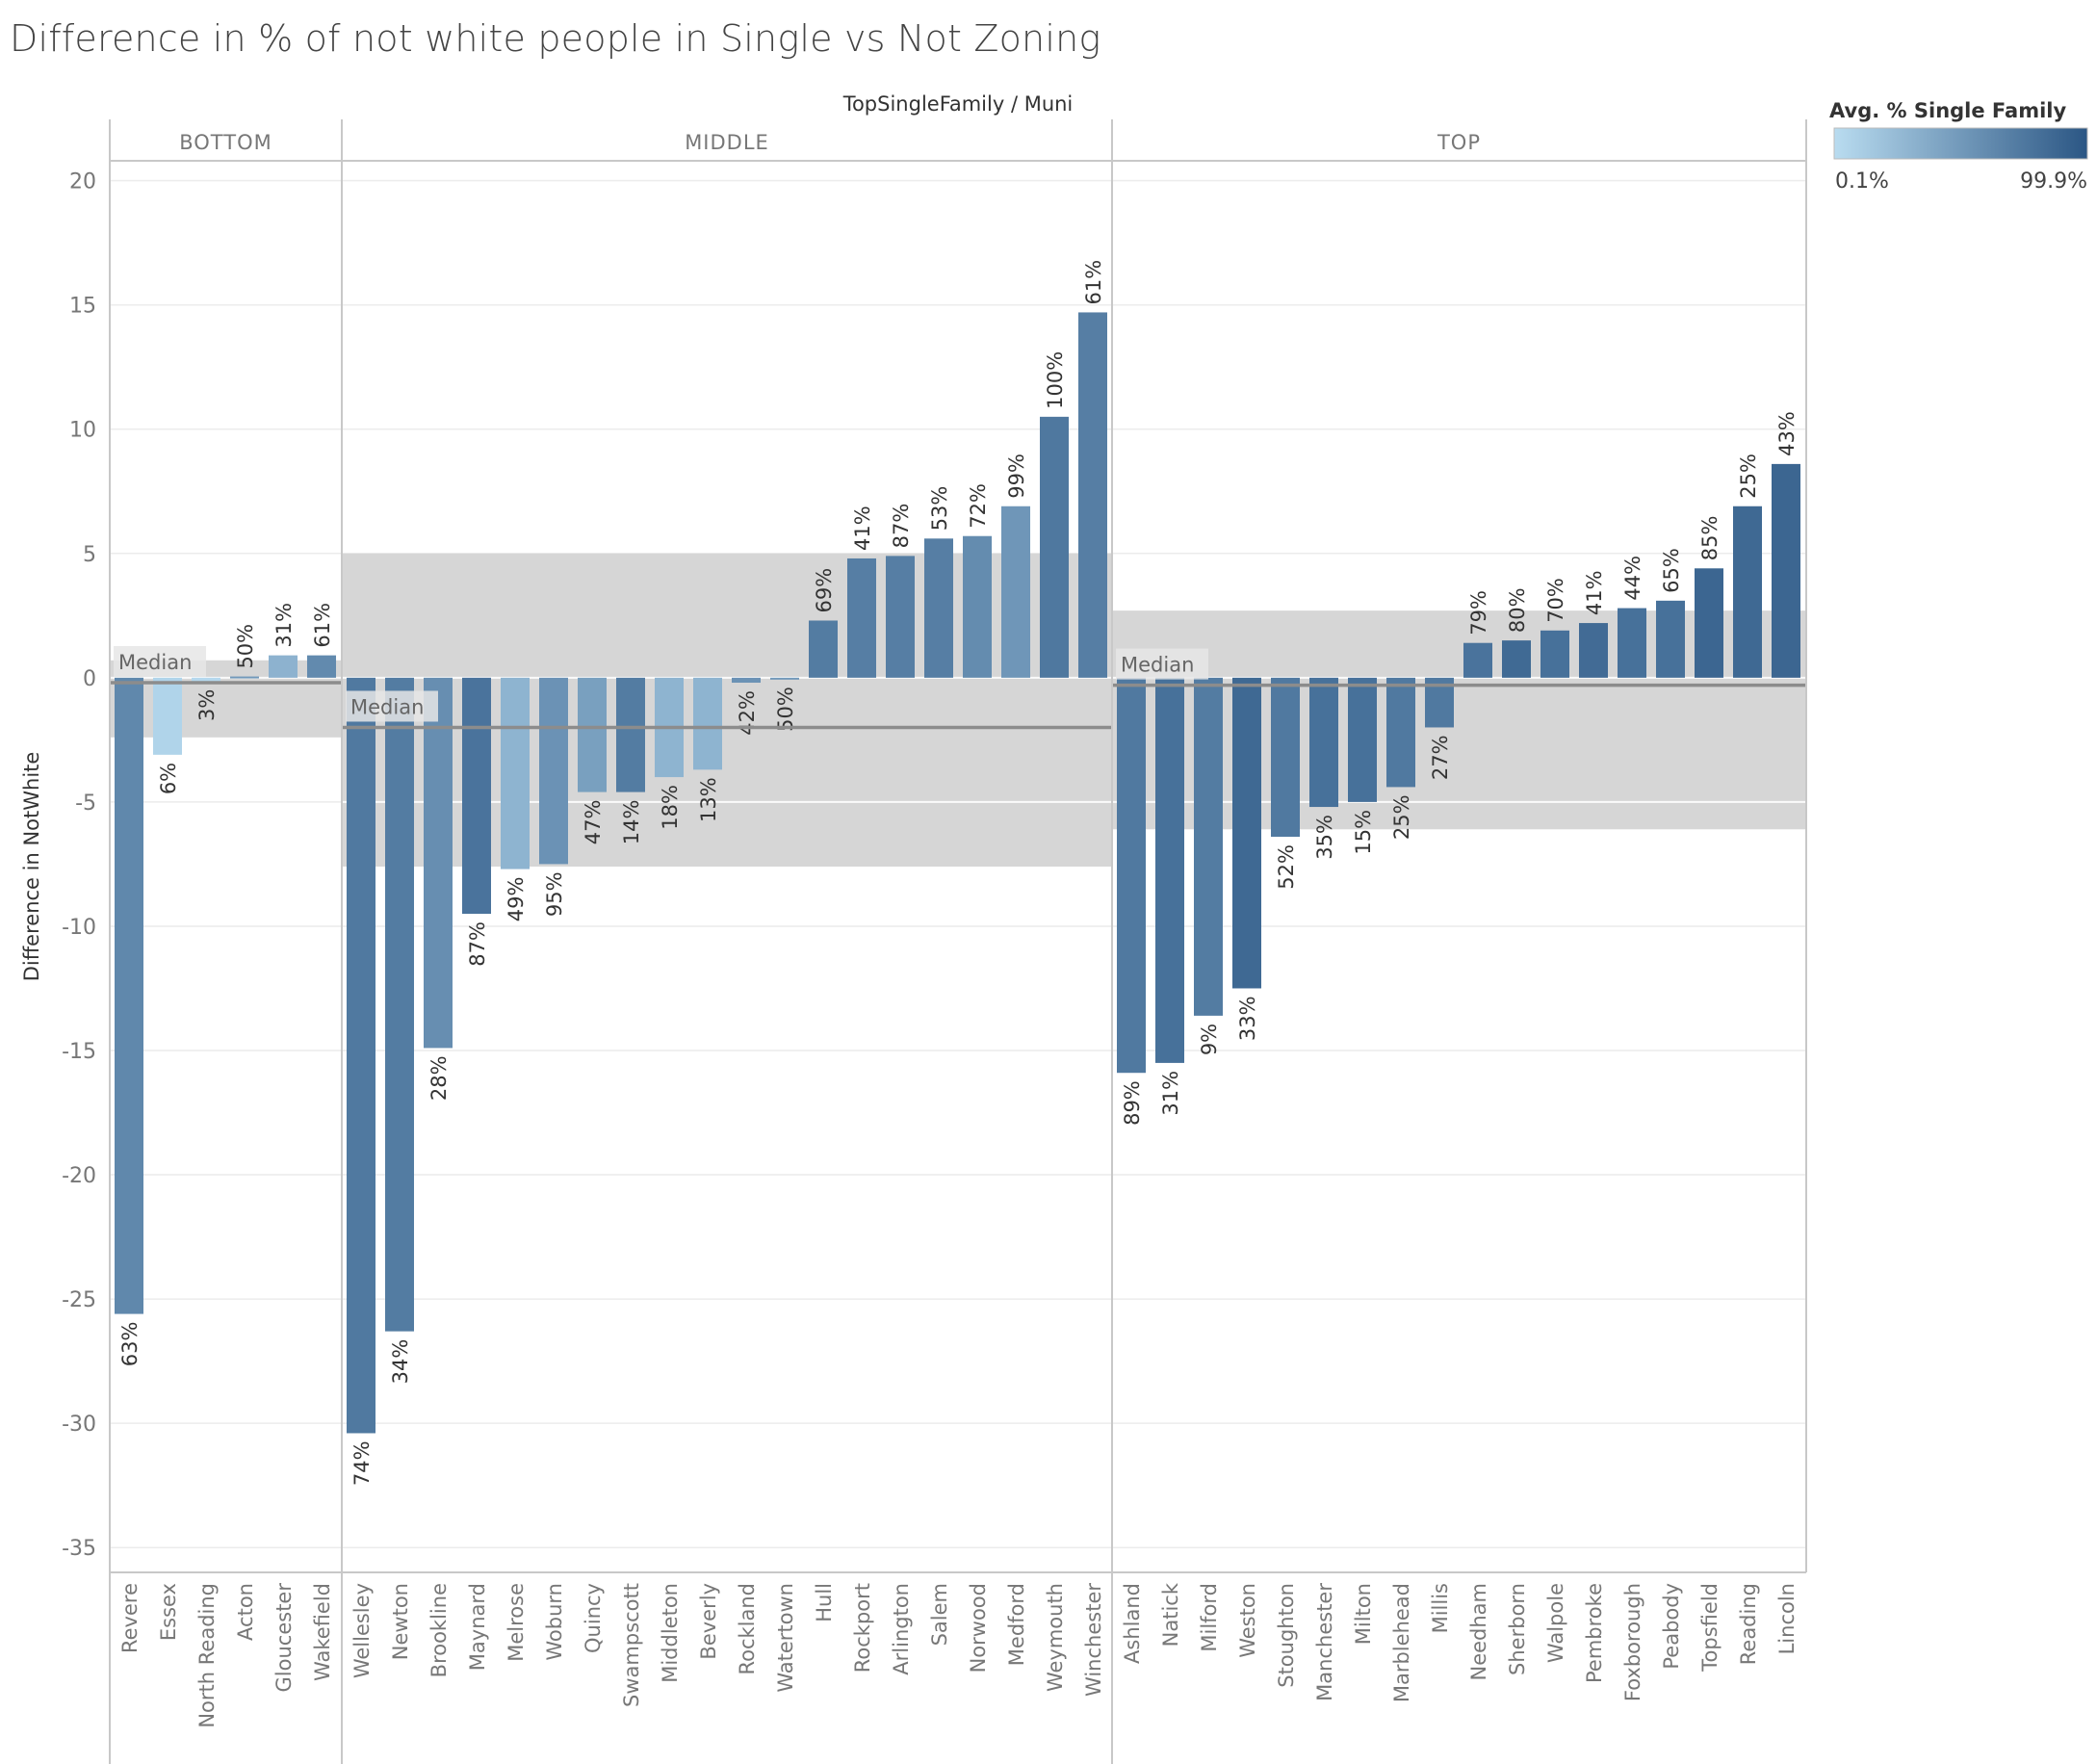 The height and width of the screenshot is (1764, 2097). What do you see at coordinates (824, 1602) in the screenshot?
I see `category-label: Hull` at bounding box center [824, 1602].